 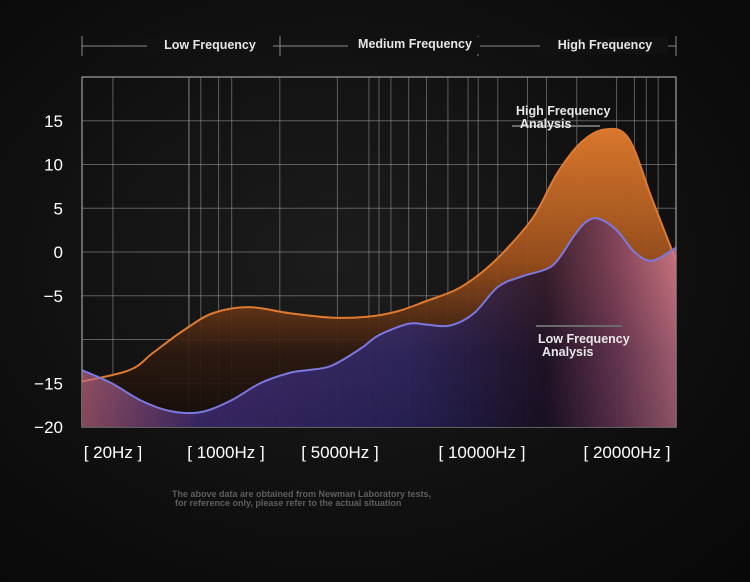 What do you see at coordinates (226, 452) in the screenshot?
I see `x-tick-label: [ 1000Hz ]` at bounding box center [226, 452].